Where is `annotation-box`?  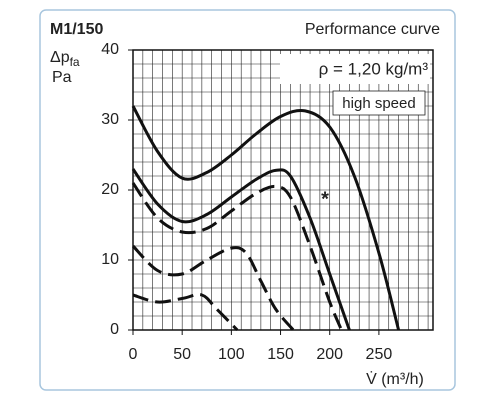
annotation-box is located at coordinates (379, 103).